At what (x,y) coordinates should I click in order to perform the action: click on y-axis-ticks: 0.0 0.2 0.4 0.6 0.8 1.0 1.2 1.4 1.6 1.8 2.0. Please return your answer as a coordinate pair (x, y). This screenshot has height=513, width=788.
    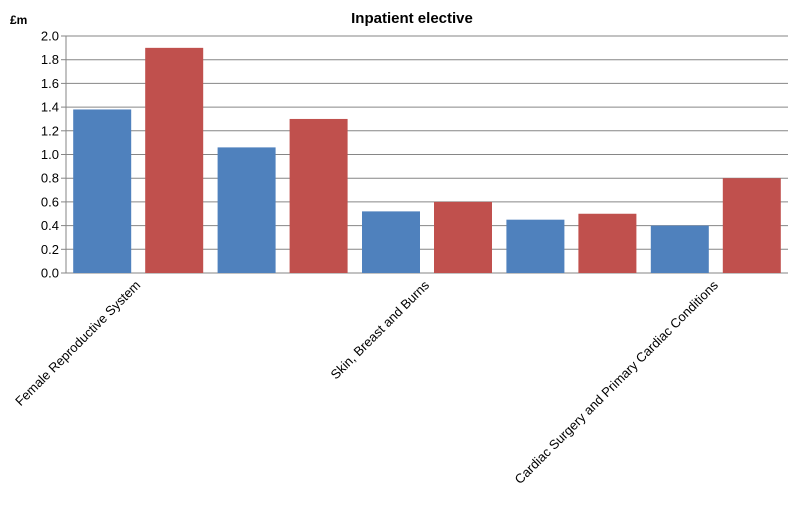
    Looking at the image, I should click on (53, 155).